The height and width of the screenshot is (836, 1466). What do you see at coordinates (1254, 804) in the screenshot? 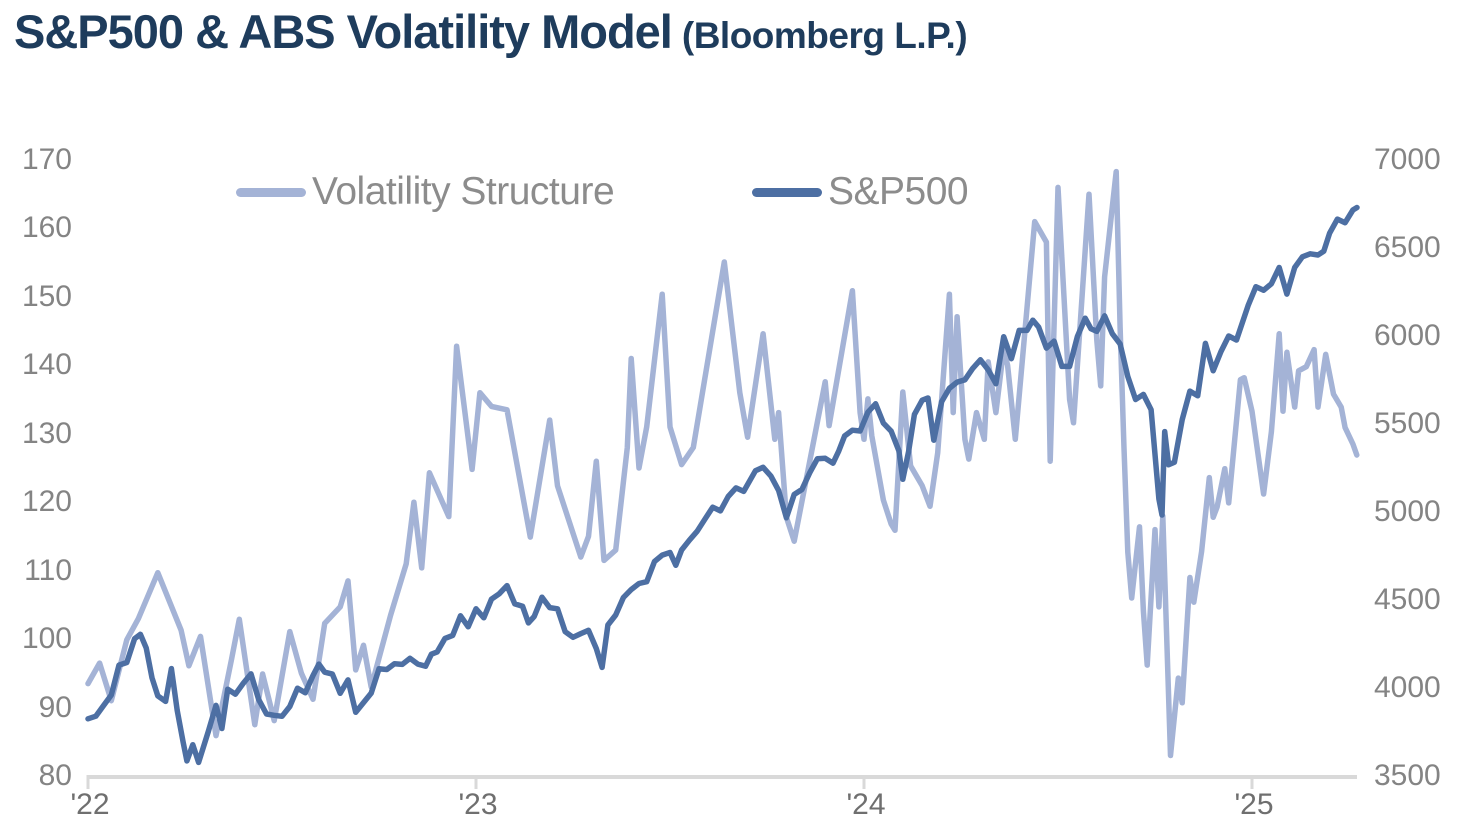
I see `x-axis-tick-label: '25` at bounding box center [1254, 804].